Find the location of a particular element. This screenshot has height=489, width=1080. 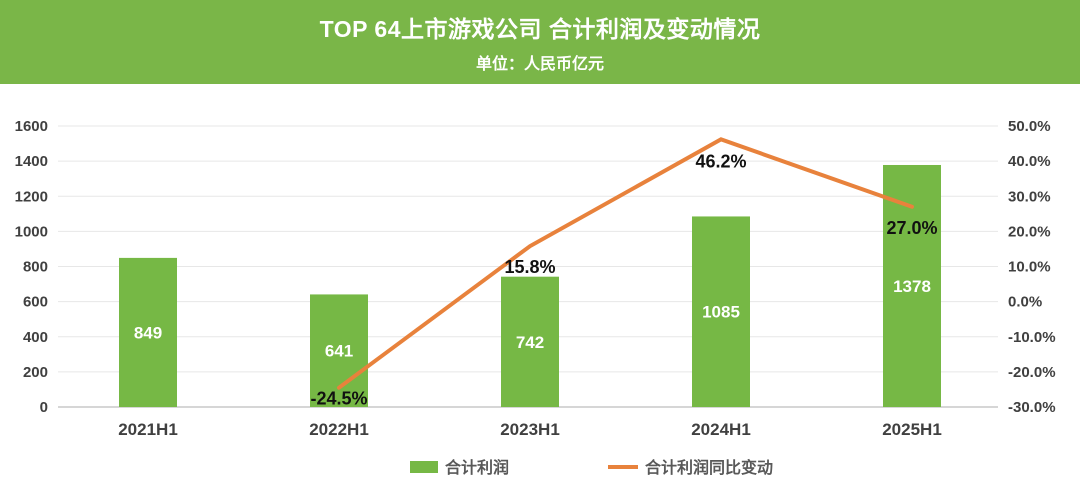

left-axis-tick: 200 is located at coordinates (35, 372).